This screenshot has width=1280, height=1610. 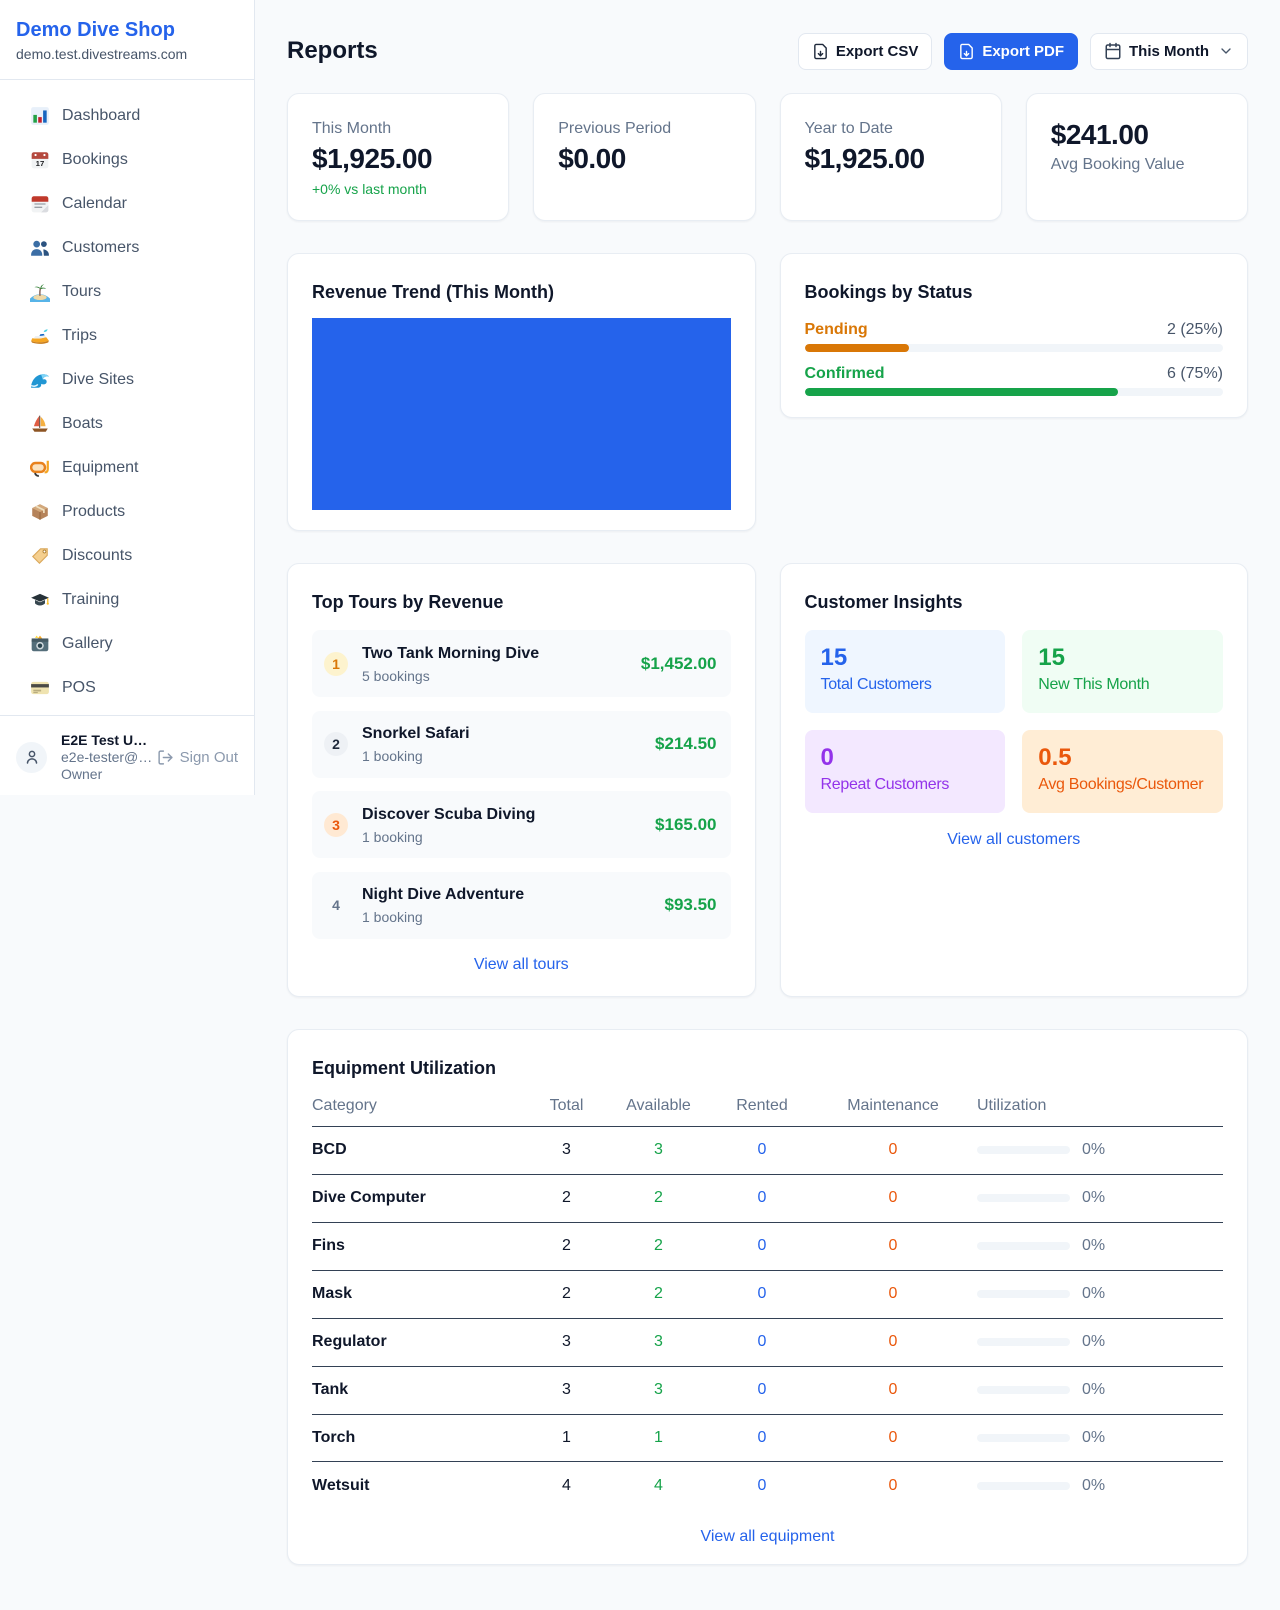 I want to click on svg-text: 17, so click(x=40, y=163).